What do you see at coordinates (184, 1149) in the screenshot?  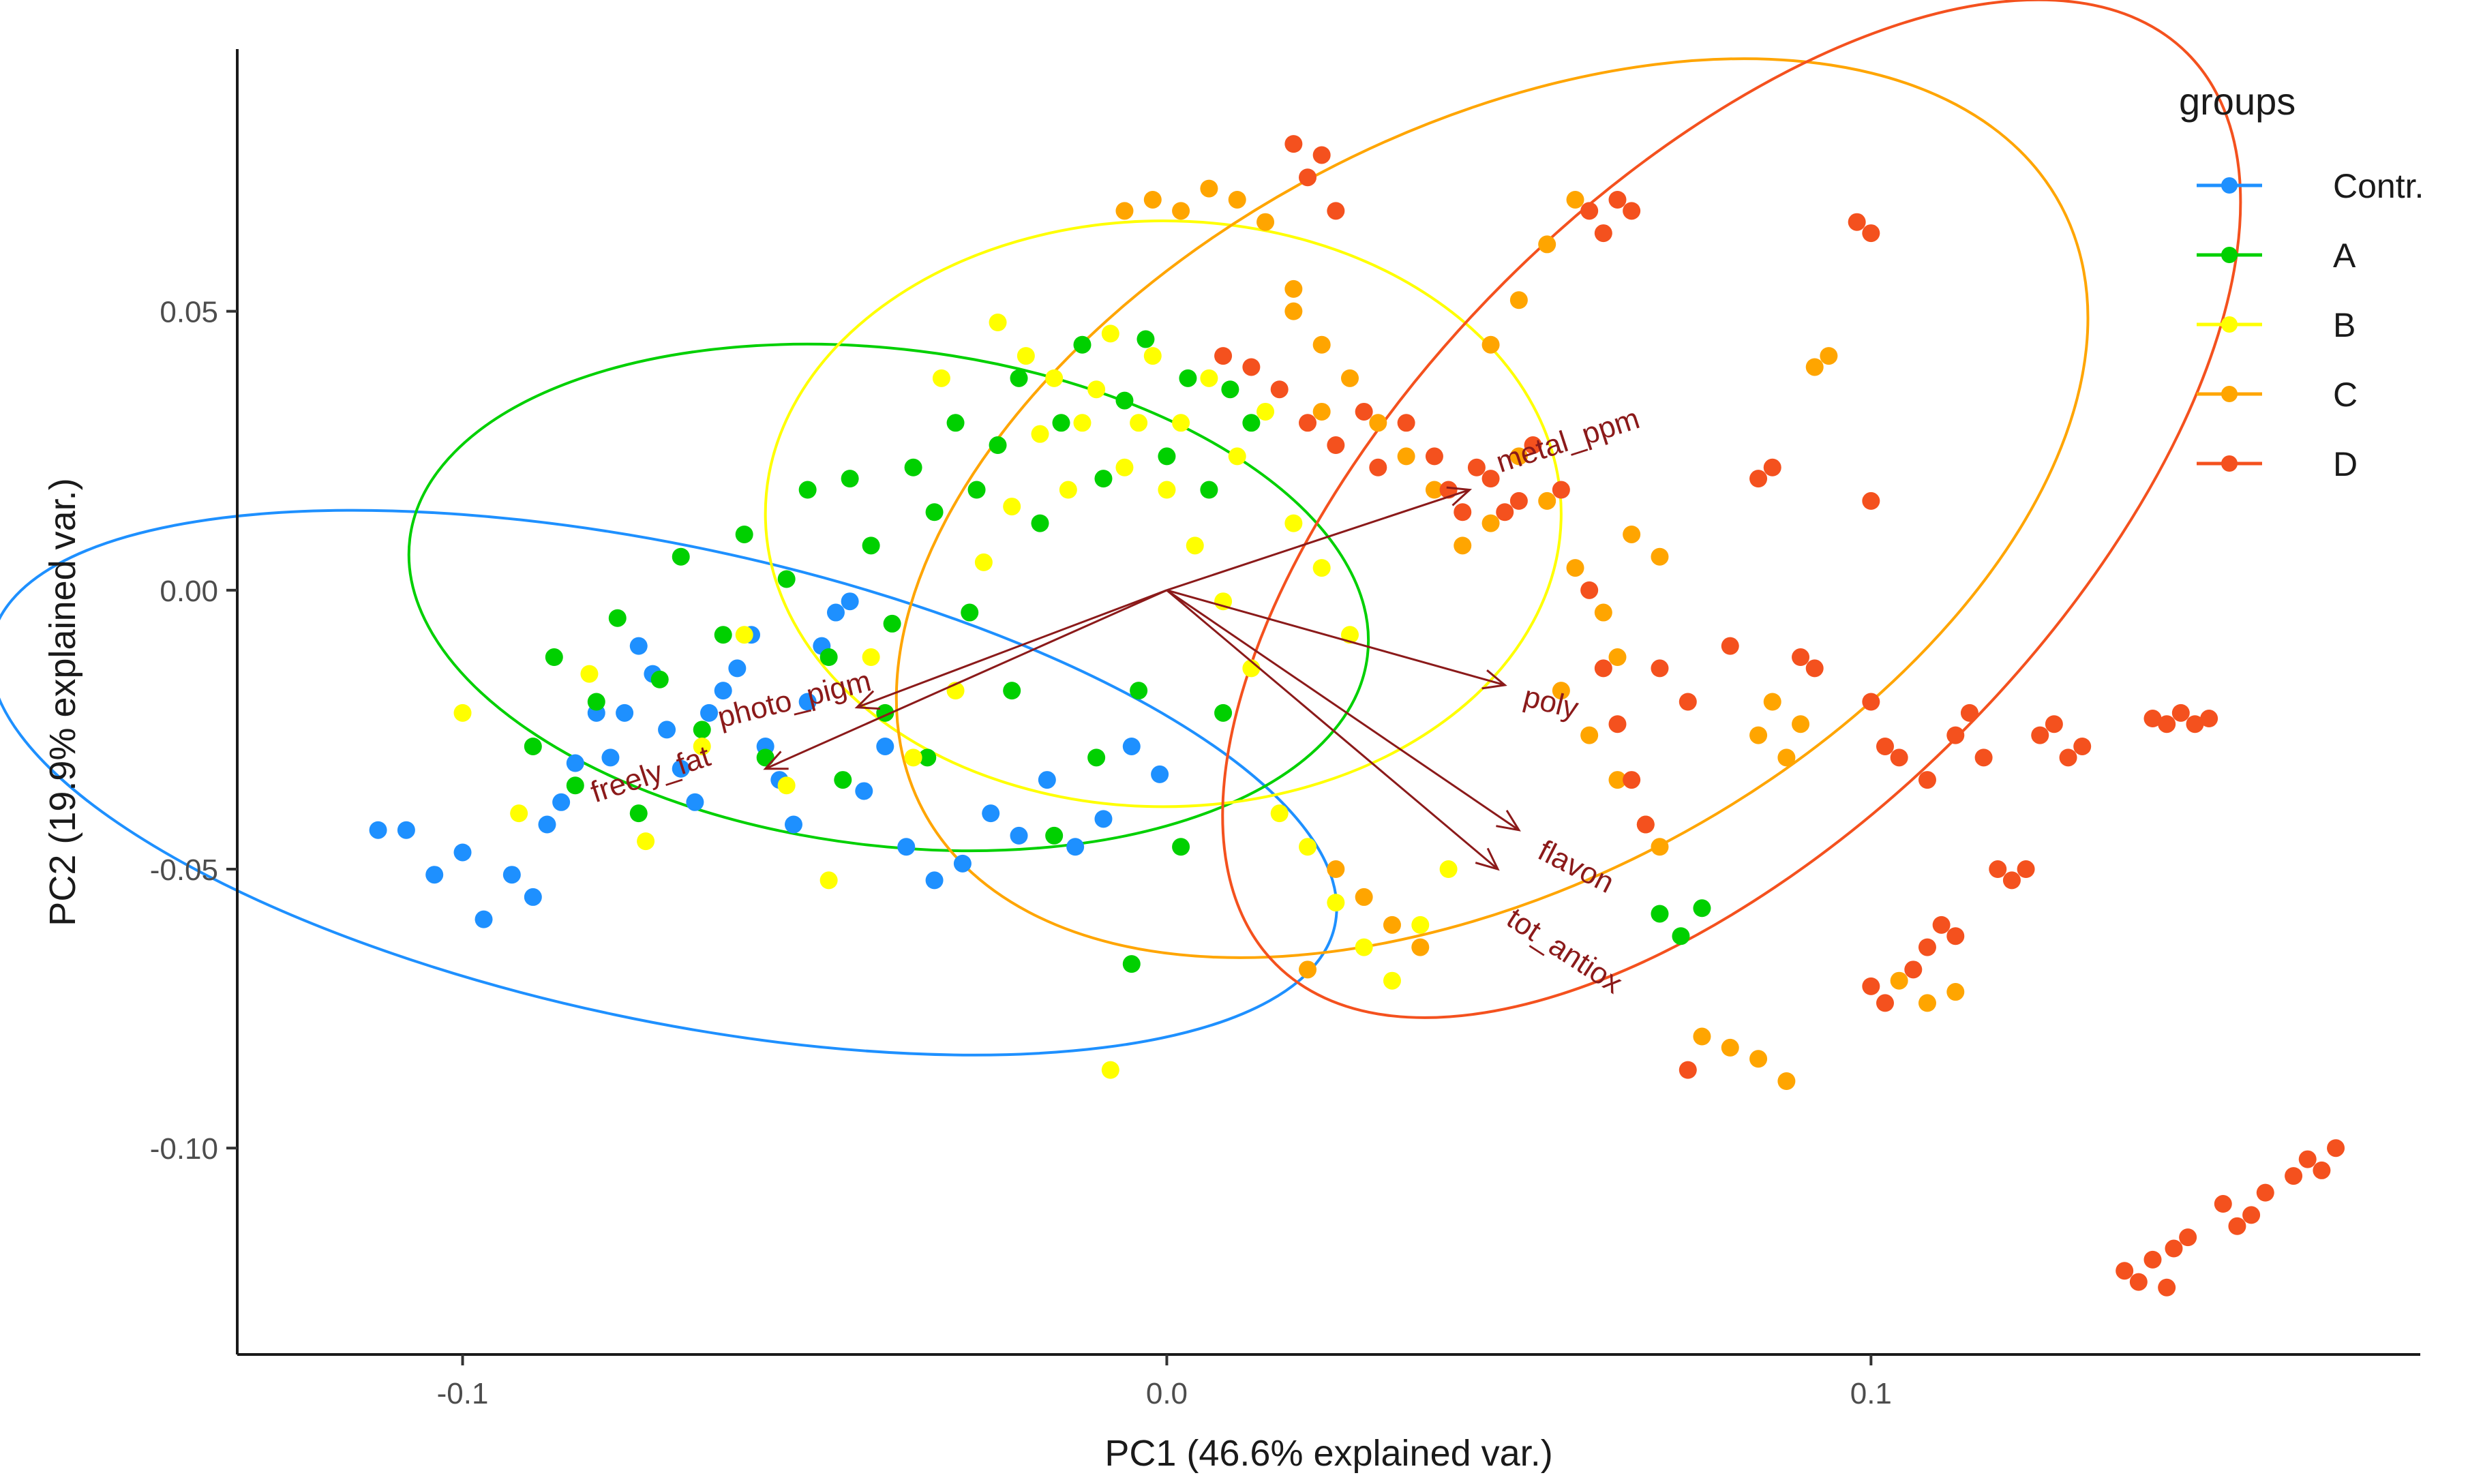 I see `y-tick-label-3: -0.10` at bounding box center [184, 1149].